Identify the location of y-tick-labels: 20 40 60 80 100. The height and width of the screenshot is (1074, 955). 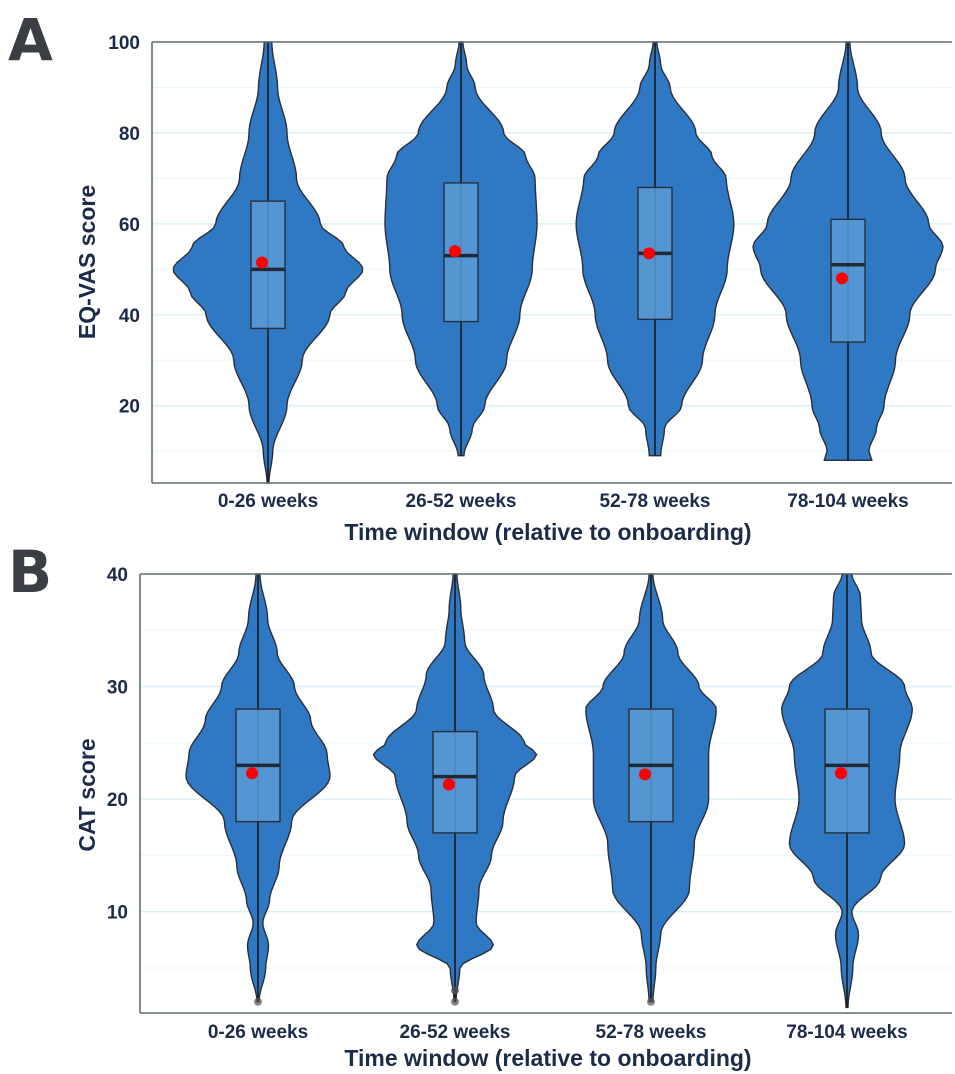
(124, 225).